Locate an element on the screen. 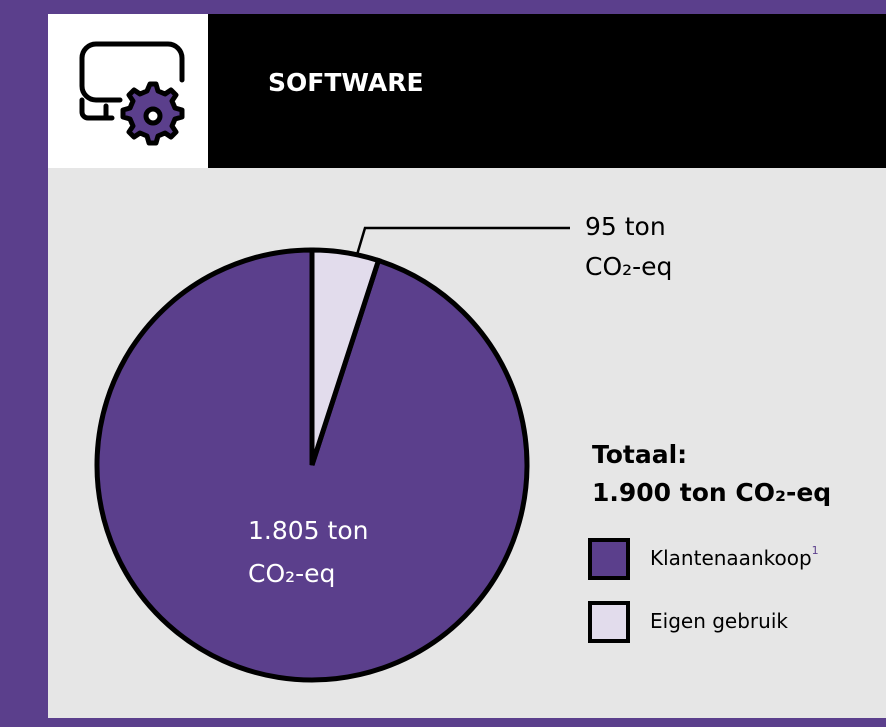 Image resolution: width=886 pixels, height=727 pixels. legend-label: Eigen gebruik is located at coordinates (719, 621).